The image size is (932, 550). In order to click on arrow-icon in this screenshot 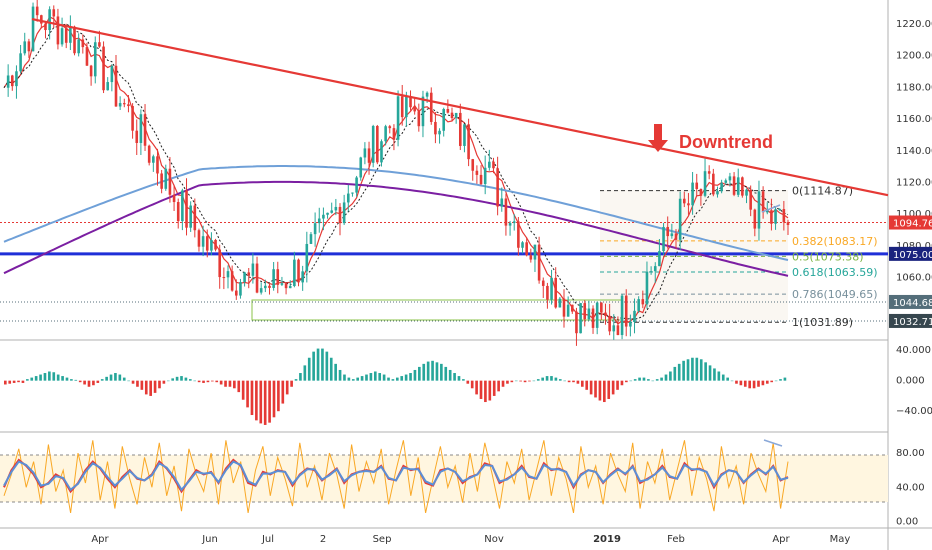, I will do `click(773, 443)`.